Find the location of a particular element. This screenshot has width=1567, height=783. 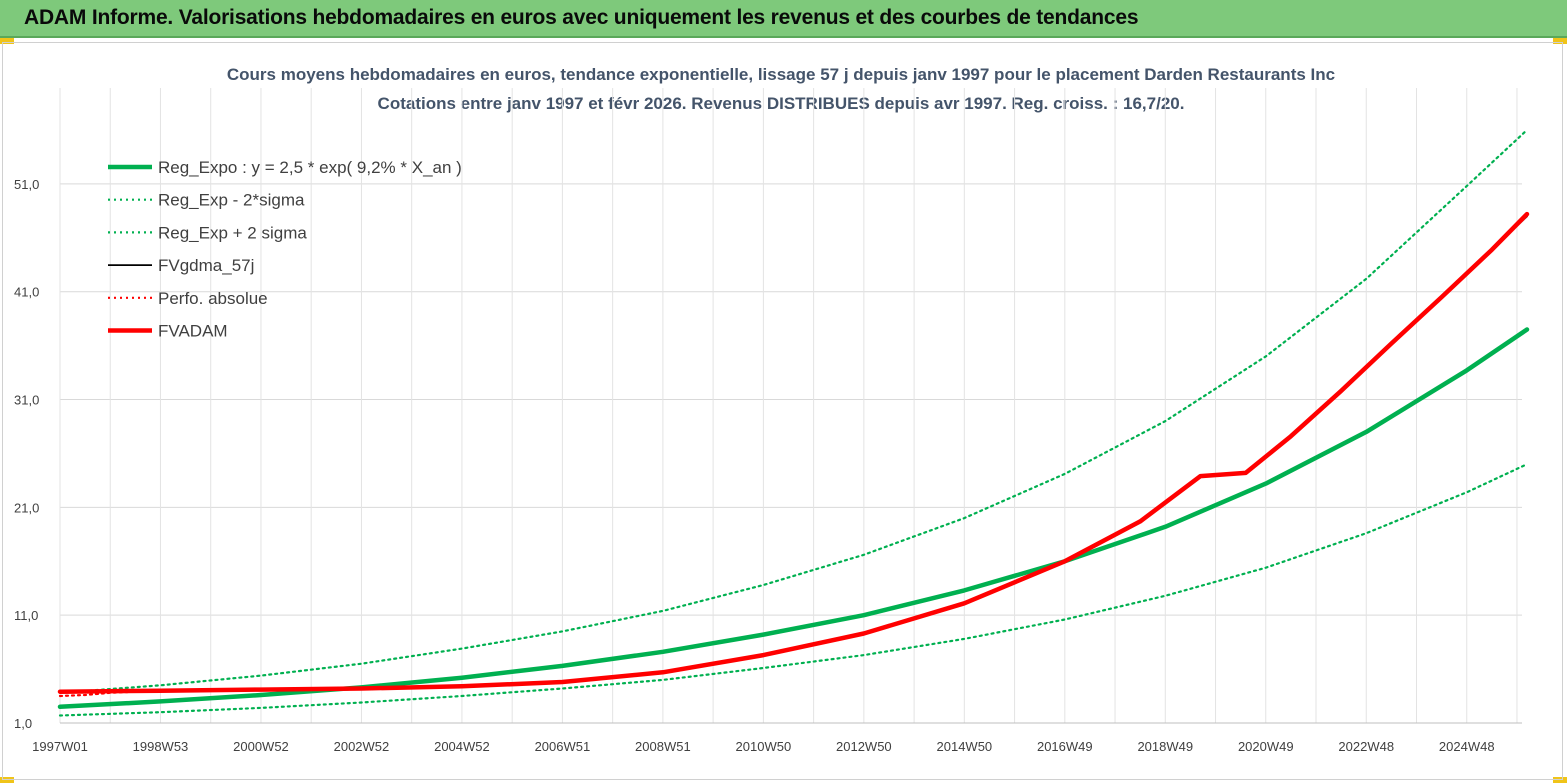

x-tick-label: 2020W49 is located at coordinates (1266, 746).